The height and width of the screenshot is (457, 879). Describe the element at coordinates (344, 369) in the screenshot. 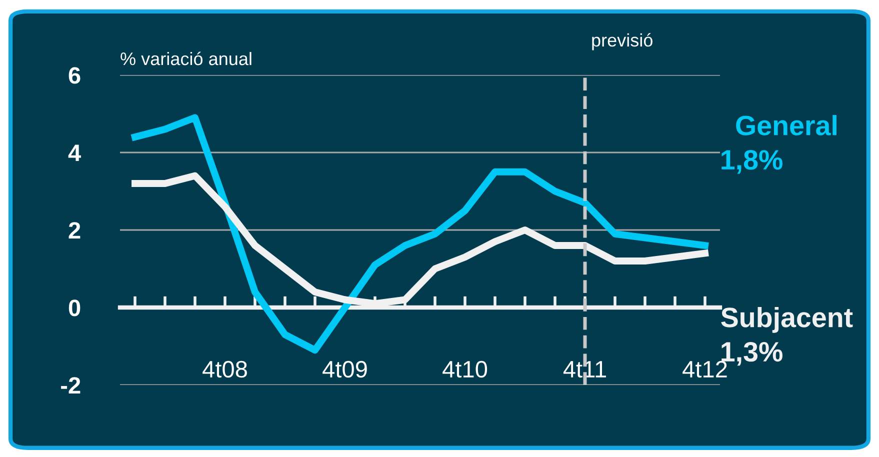

I see `x-tick-label: 4t09` at that location.